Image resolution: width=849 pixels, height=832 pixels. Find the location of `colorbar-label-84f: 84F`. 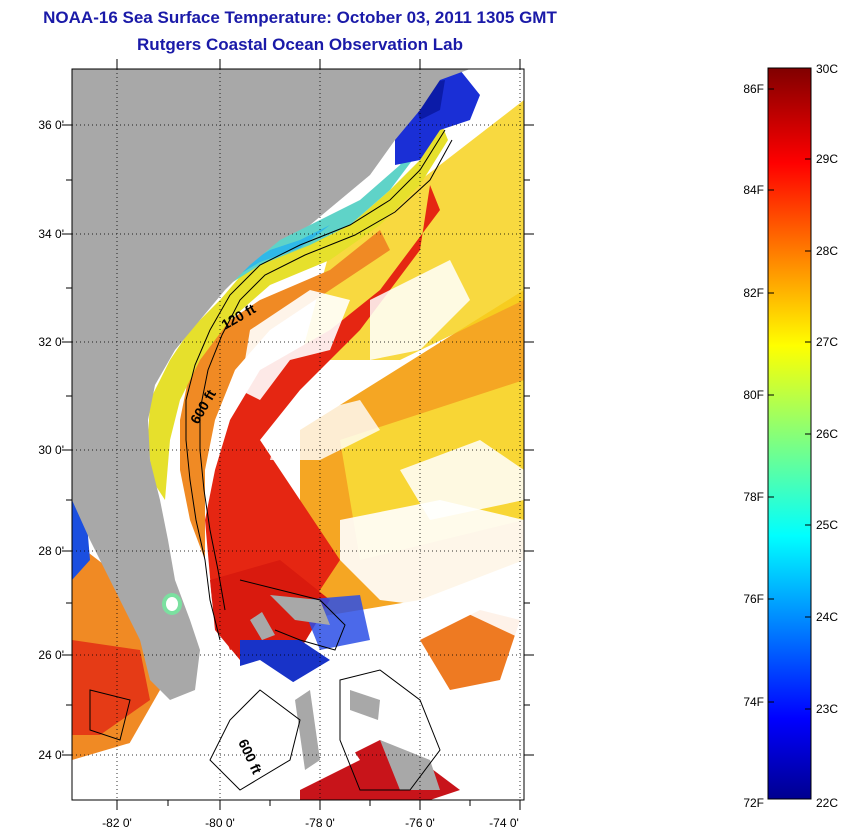

colorbar-label-84f: 84F is located at coordinates (753, 190).